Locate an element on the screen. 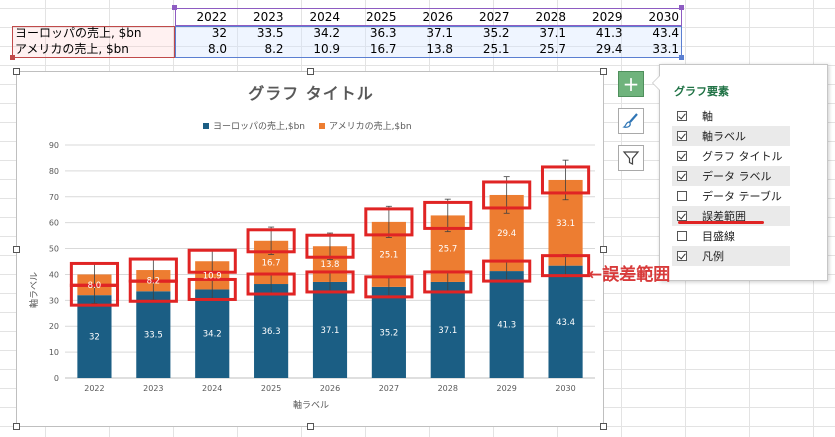  x-axis-title: 軸ラベル is located at coordinates (310, 406).